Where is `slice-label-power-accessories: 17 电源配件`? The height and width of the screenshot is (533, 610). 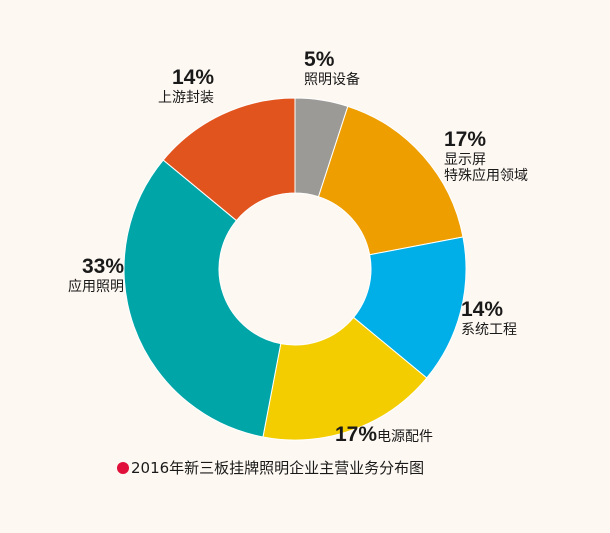
slice-label-power-accessories: 17 电源配件 is located at coordinates (384, 435).